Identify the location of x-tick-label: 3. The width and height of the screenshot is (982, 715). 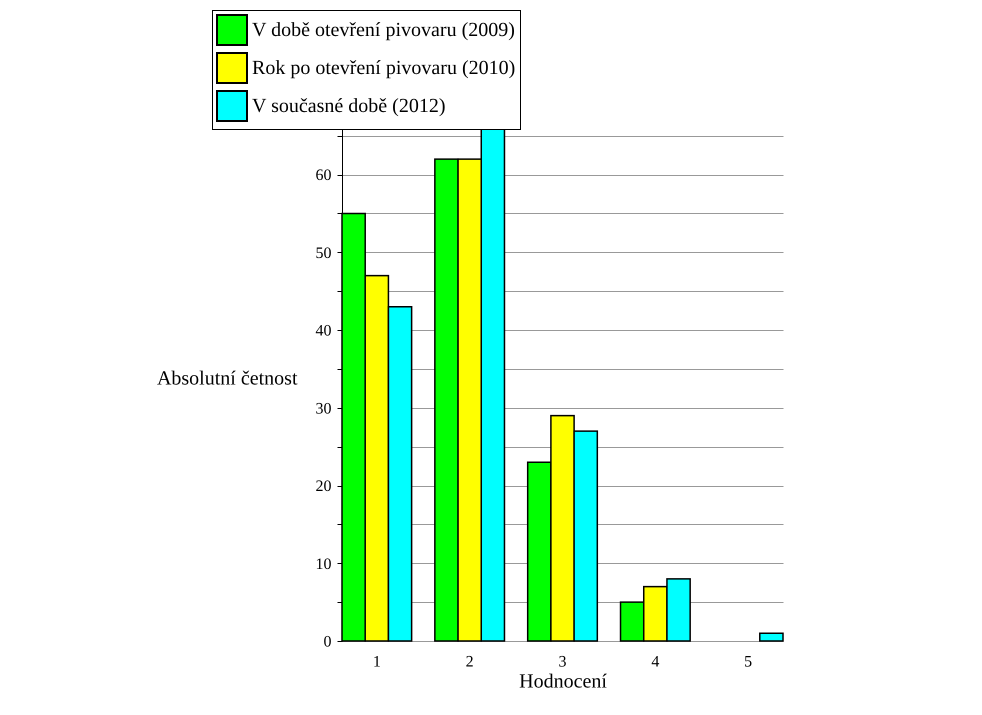
(562, 662).